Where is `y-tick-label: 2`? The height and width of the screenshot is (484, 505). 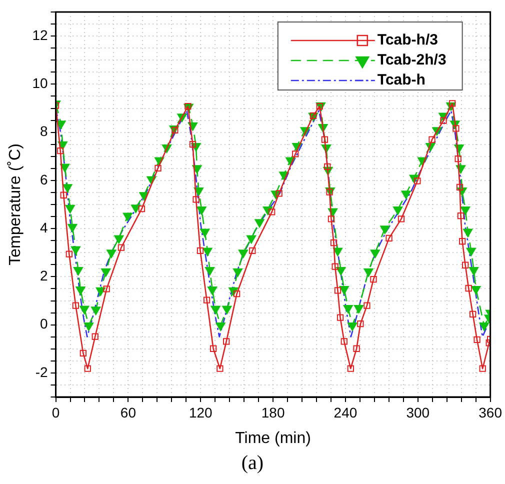 y-tick-label: 2 is located at coordinates (44, 276).